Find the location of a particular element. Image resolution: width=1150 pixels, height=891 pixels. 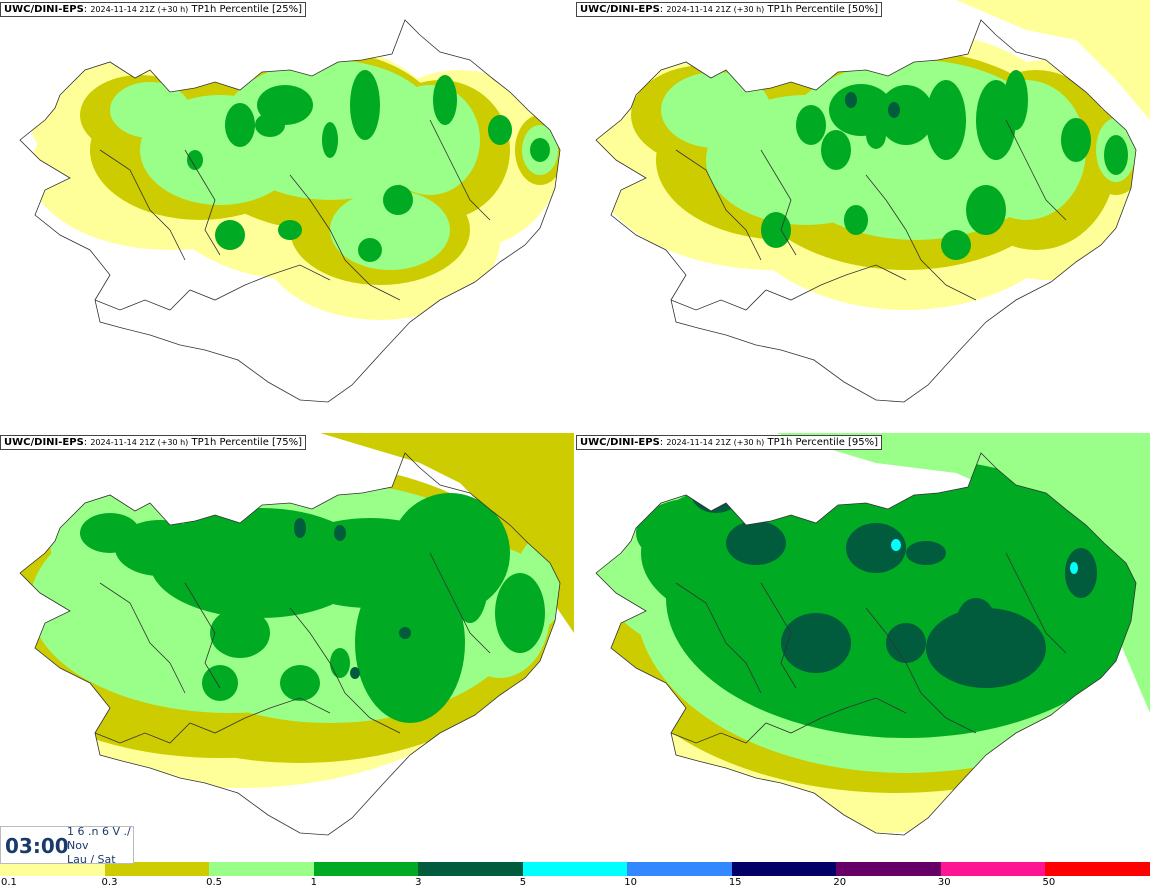

field-name: TP1h Percentile [95%] is located at coordinates (823, 442).